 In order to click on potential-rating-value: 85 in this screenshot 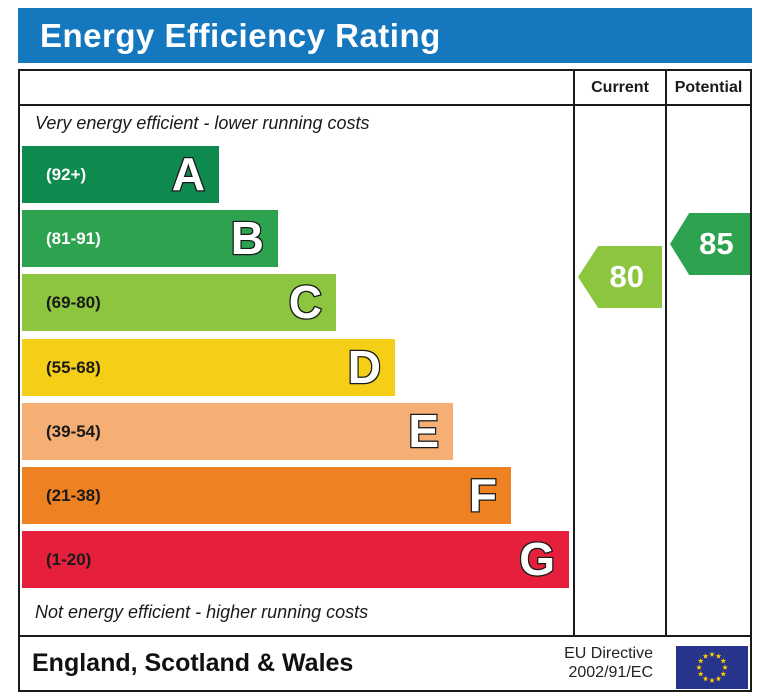, I will do `click(716, 243)`.